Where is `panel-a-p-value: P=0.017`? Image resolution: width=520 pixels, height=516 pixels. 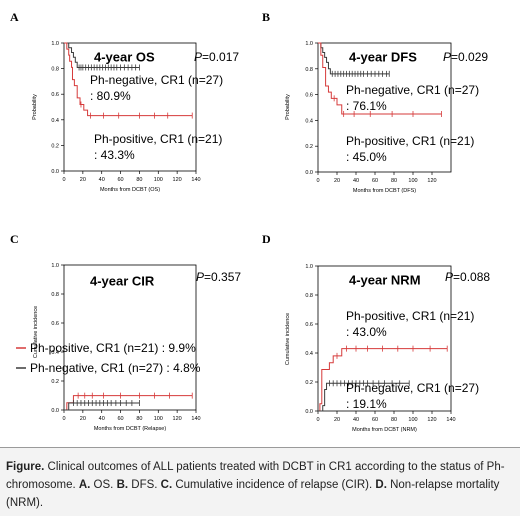
panel-a-p-value: P=0.017 is located at coordinates (216, 57).